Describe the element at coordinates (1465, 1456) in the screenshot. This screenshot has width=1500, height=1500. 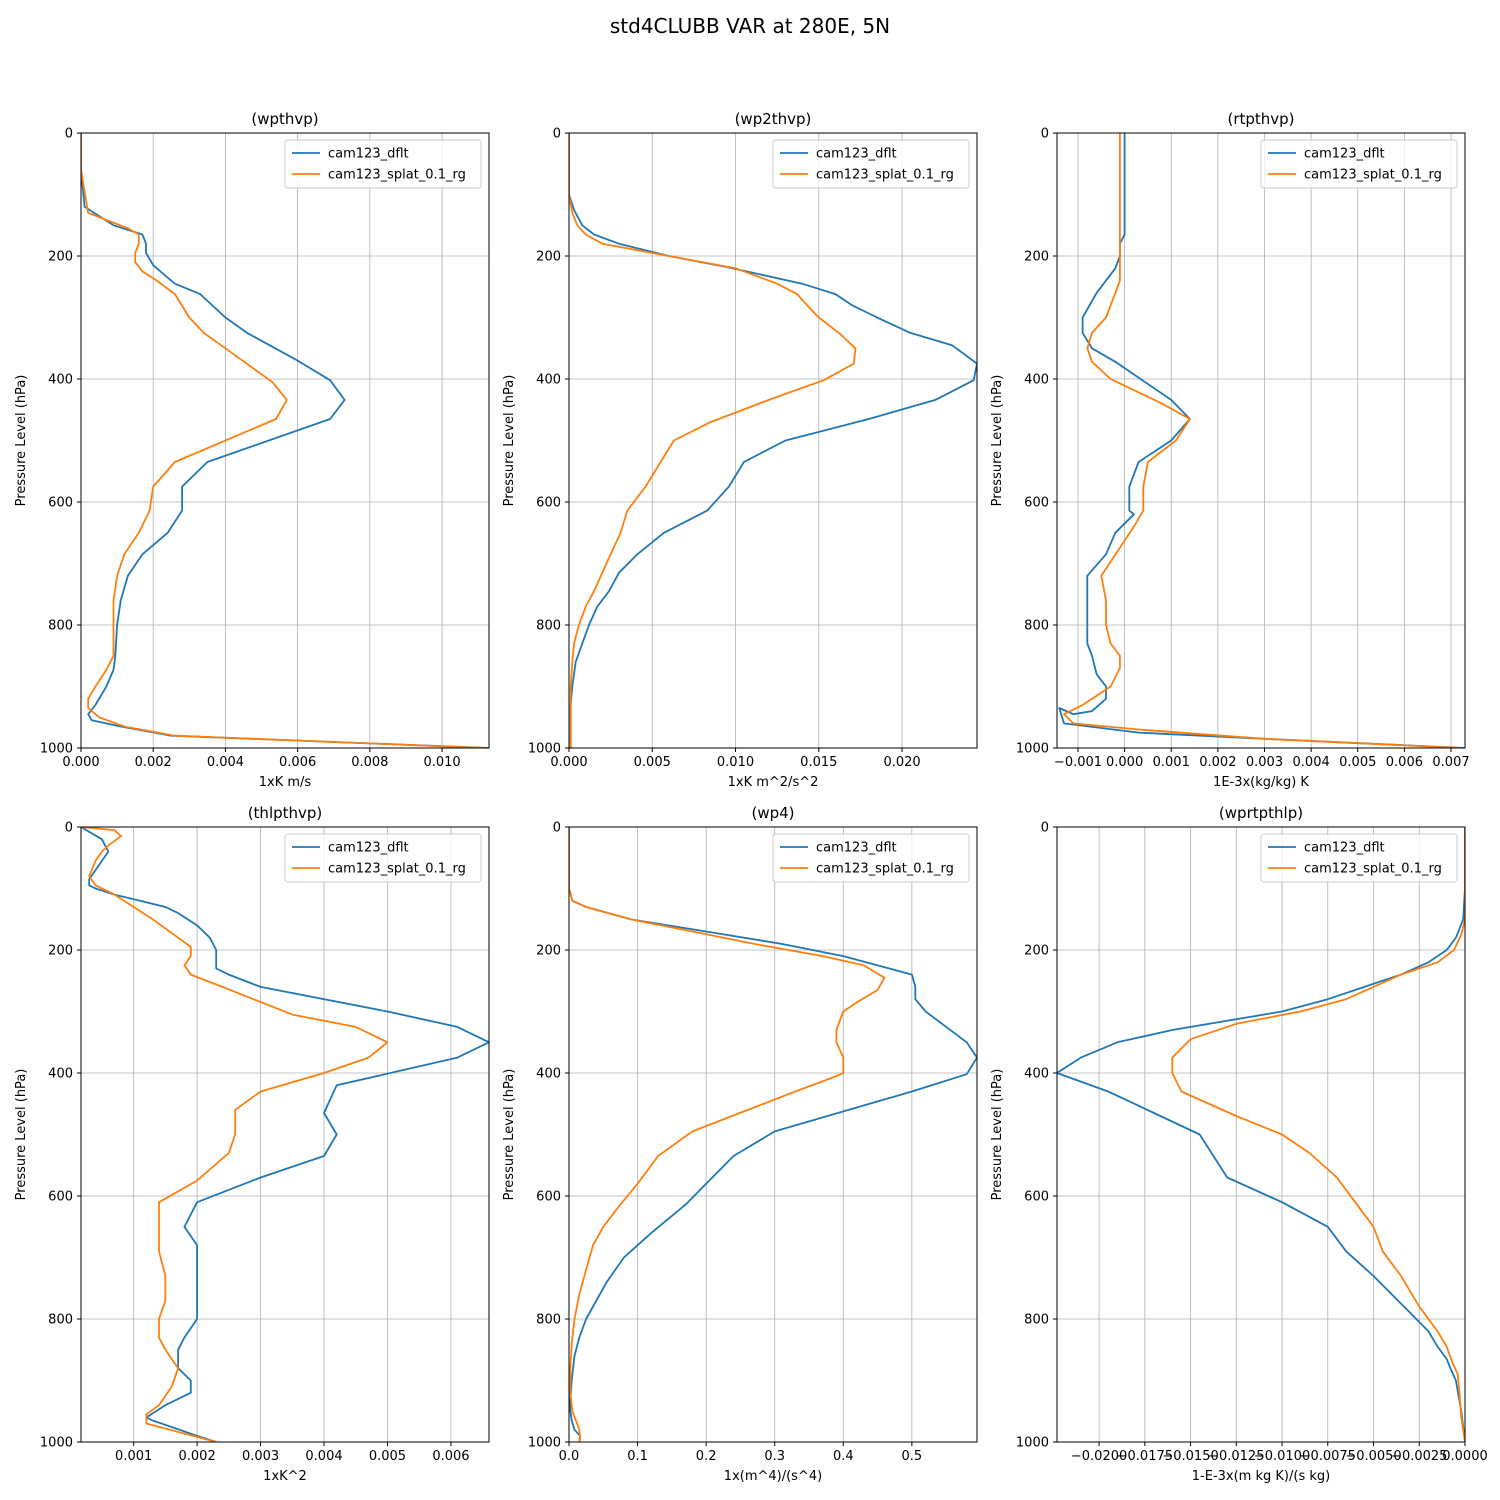
I see `x-tick-label: 0.0000` at that location.